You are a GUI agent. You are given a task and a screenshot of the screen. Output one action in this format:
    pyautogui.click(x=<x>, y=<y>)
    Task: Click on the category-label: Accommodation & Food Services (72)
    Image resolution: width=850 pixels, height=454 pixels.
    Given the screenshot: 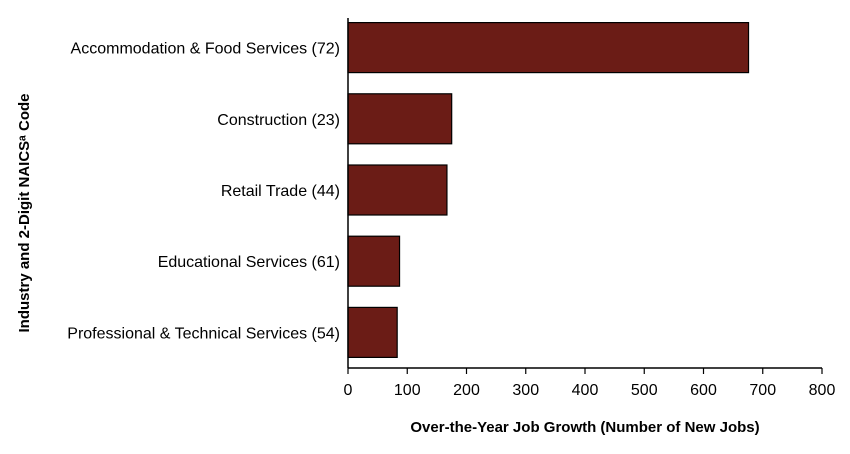 What is the action you would take?
    pyautogui.click(x=205, y=49)
    